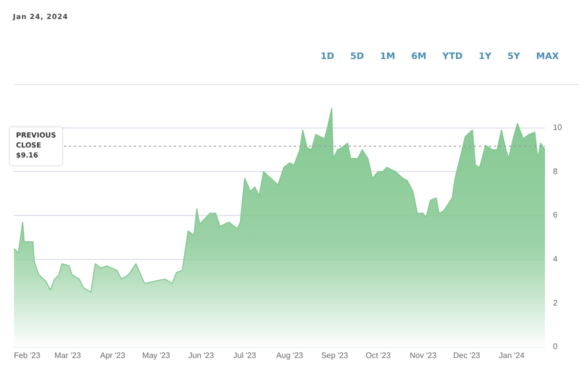  What do you see at coordinates (357, 57) in the screenshot?
I see `text: 5D` at bounding box center [357, 57].